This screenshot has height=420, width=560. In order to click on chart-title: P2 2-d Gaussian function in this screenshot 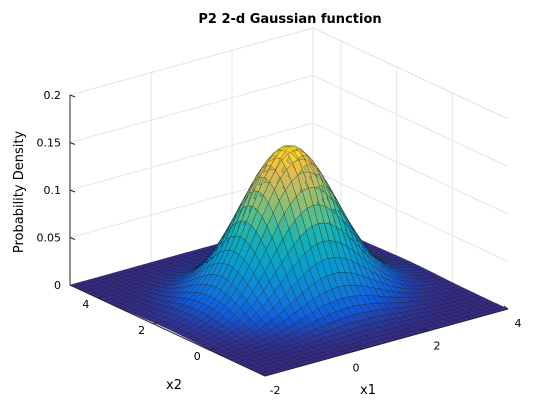, I will do `click(289, 19)`.